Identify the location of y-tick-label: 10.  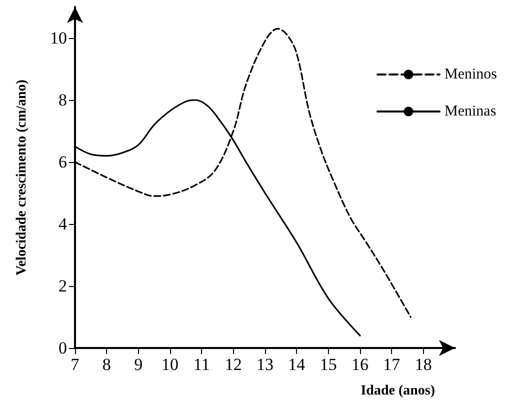
(58, 38).